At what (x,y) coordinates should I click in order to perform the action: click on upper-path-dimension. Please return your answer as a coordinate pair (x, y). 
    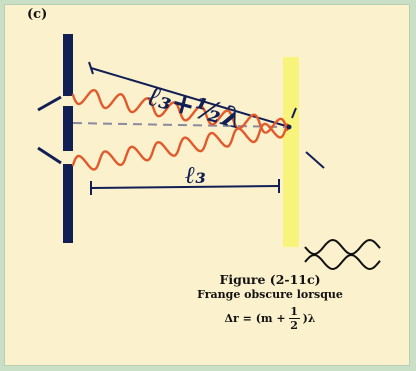
    Looking at the image, I should click on (187, 94).